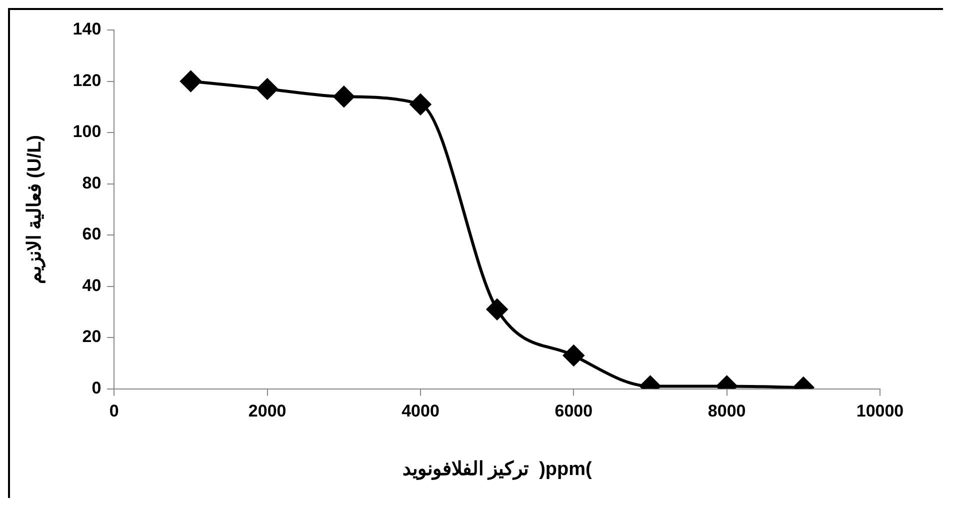  I want to click on y-tick-label: 40, so click(92, 285).